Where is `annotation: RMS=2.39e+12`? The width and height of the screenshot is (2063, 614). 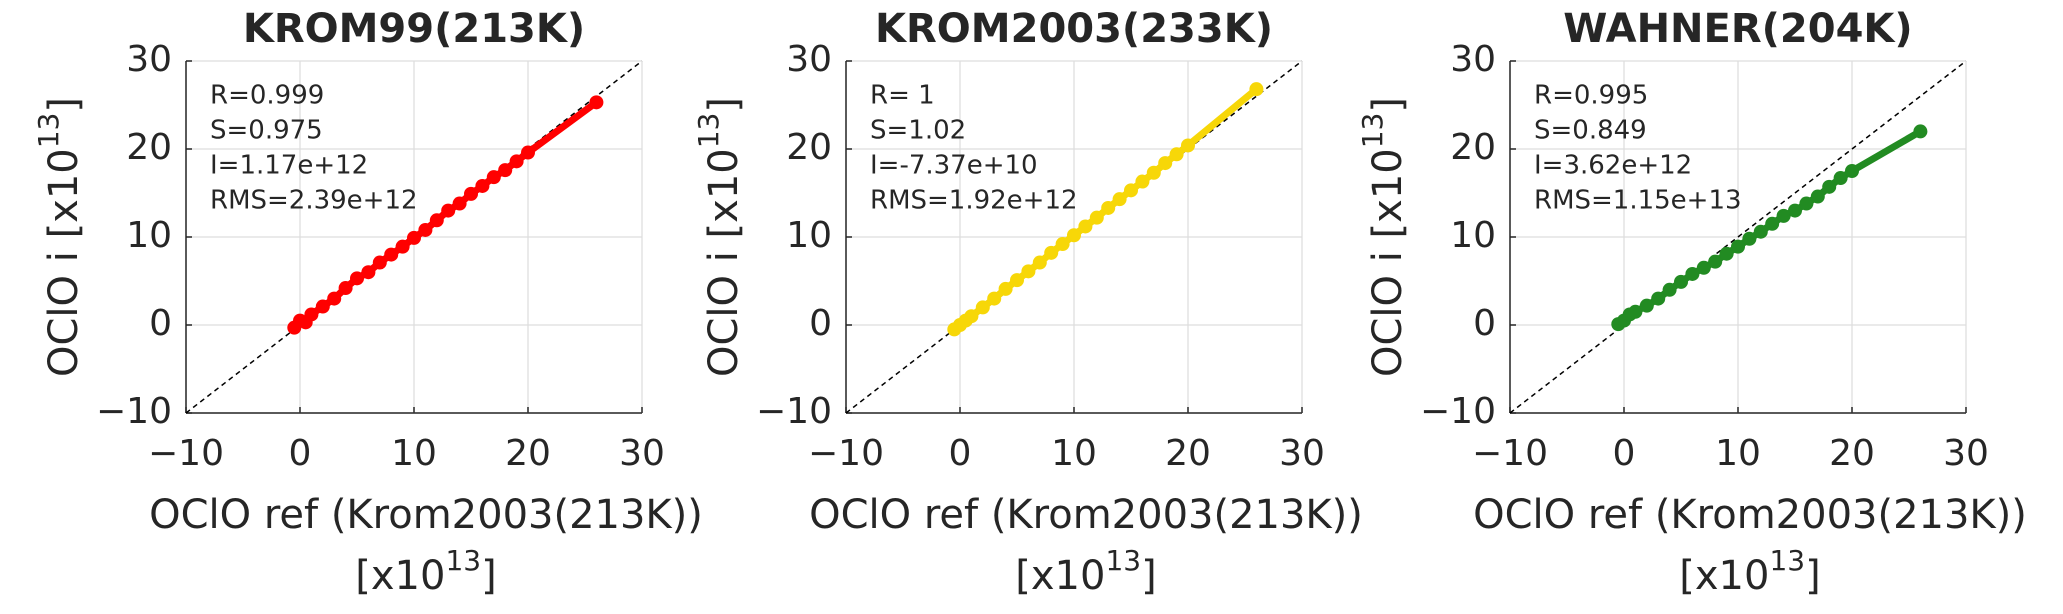 annotation: RMS=2.39e+12 is located at coordinates (314, 201).